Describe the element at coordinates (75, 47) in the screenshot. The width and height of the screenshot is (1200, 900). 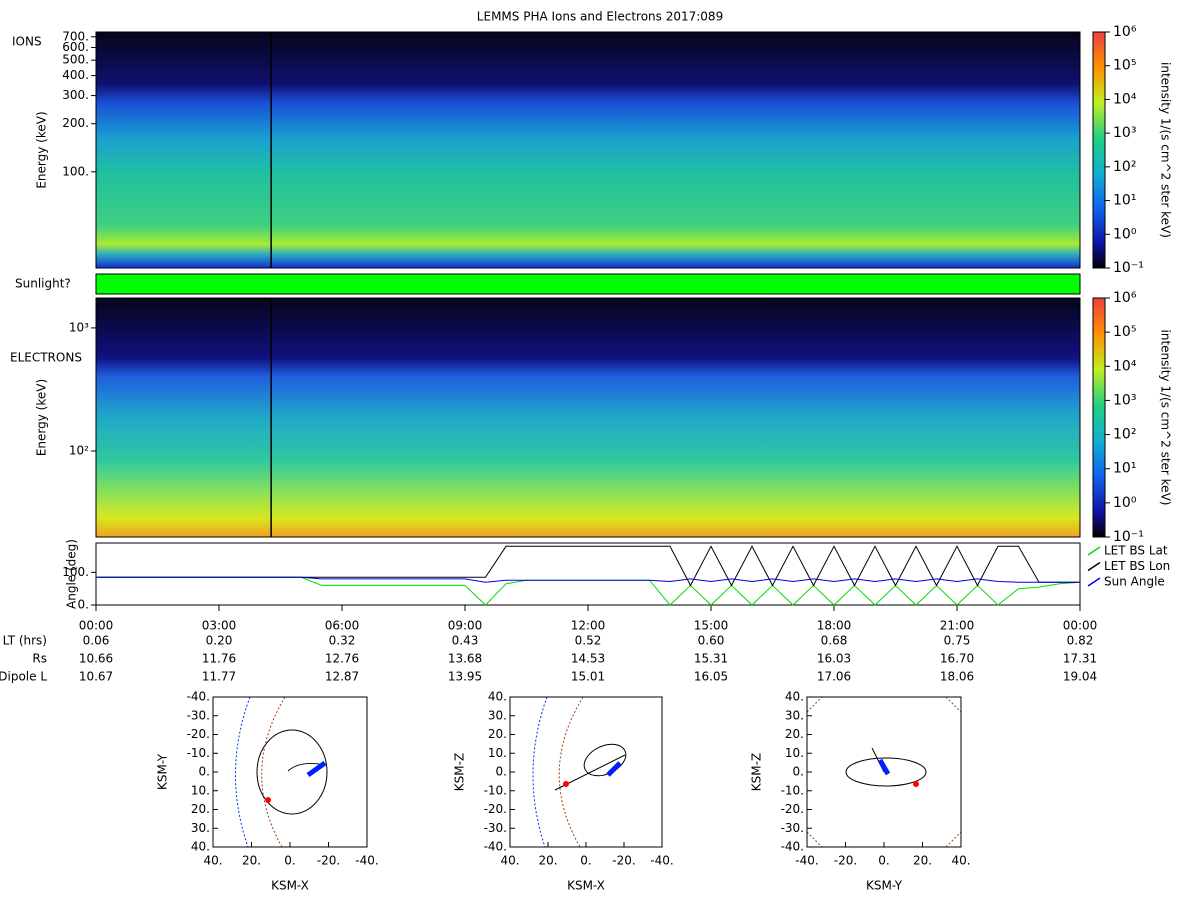
I see `y-tick-label: 600.` at that location.